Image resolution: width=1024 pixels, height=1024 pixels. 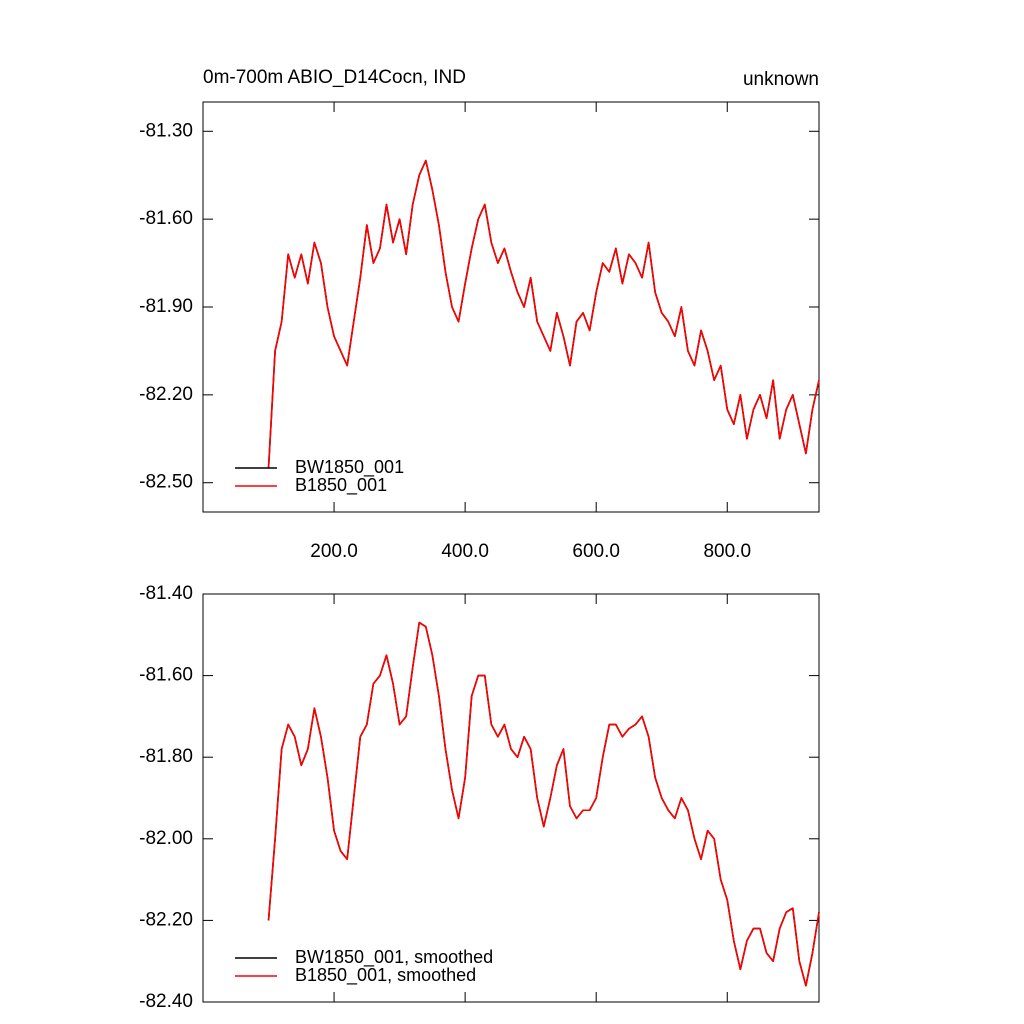 What do you see at coordinates (166, 756) in the screenshot?
I see `y-tick-label: -81.80` at bounding box center [166, 756].